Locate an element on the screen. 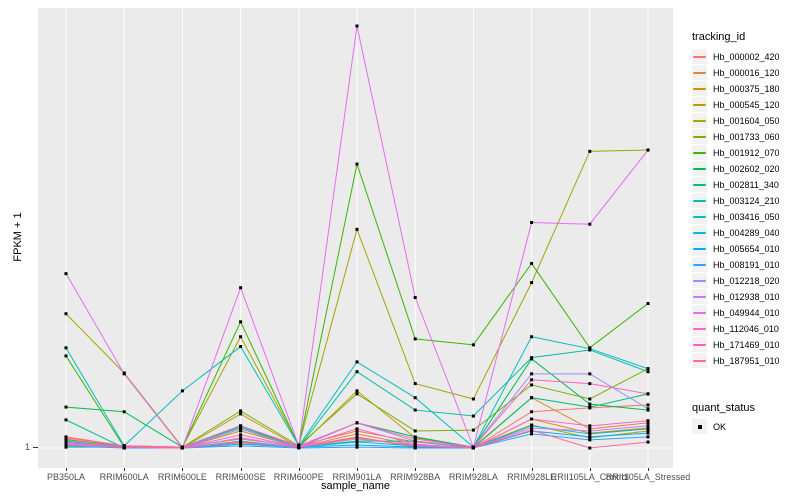 The width and height of the screenshot is (800, 500). legend-item-ok: OK is located at coordinates (709, 426).